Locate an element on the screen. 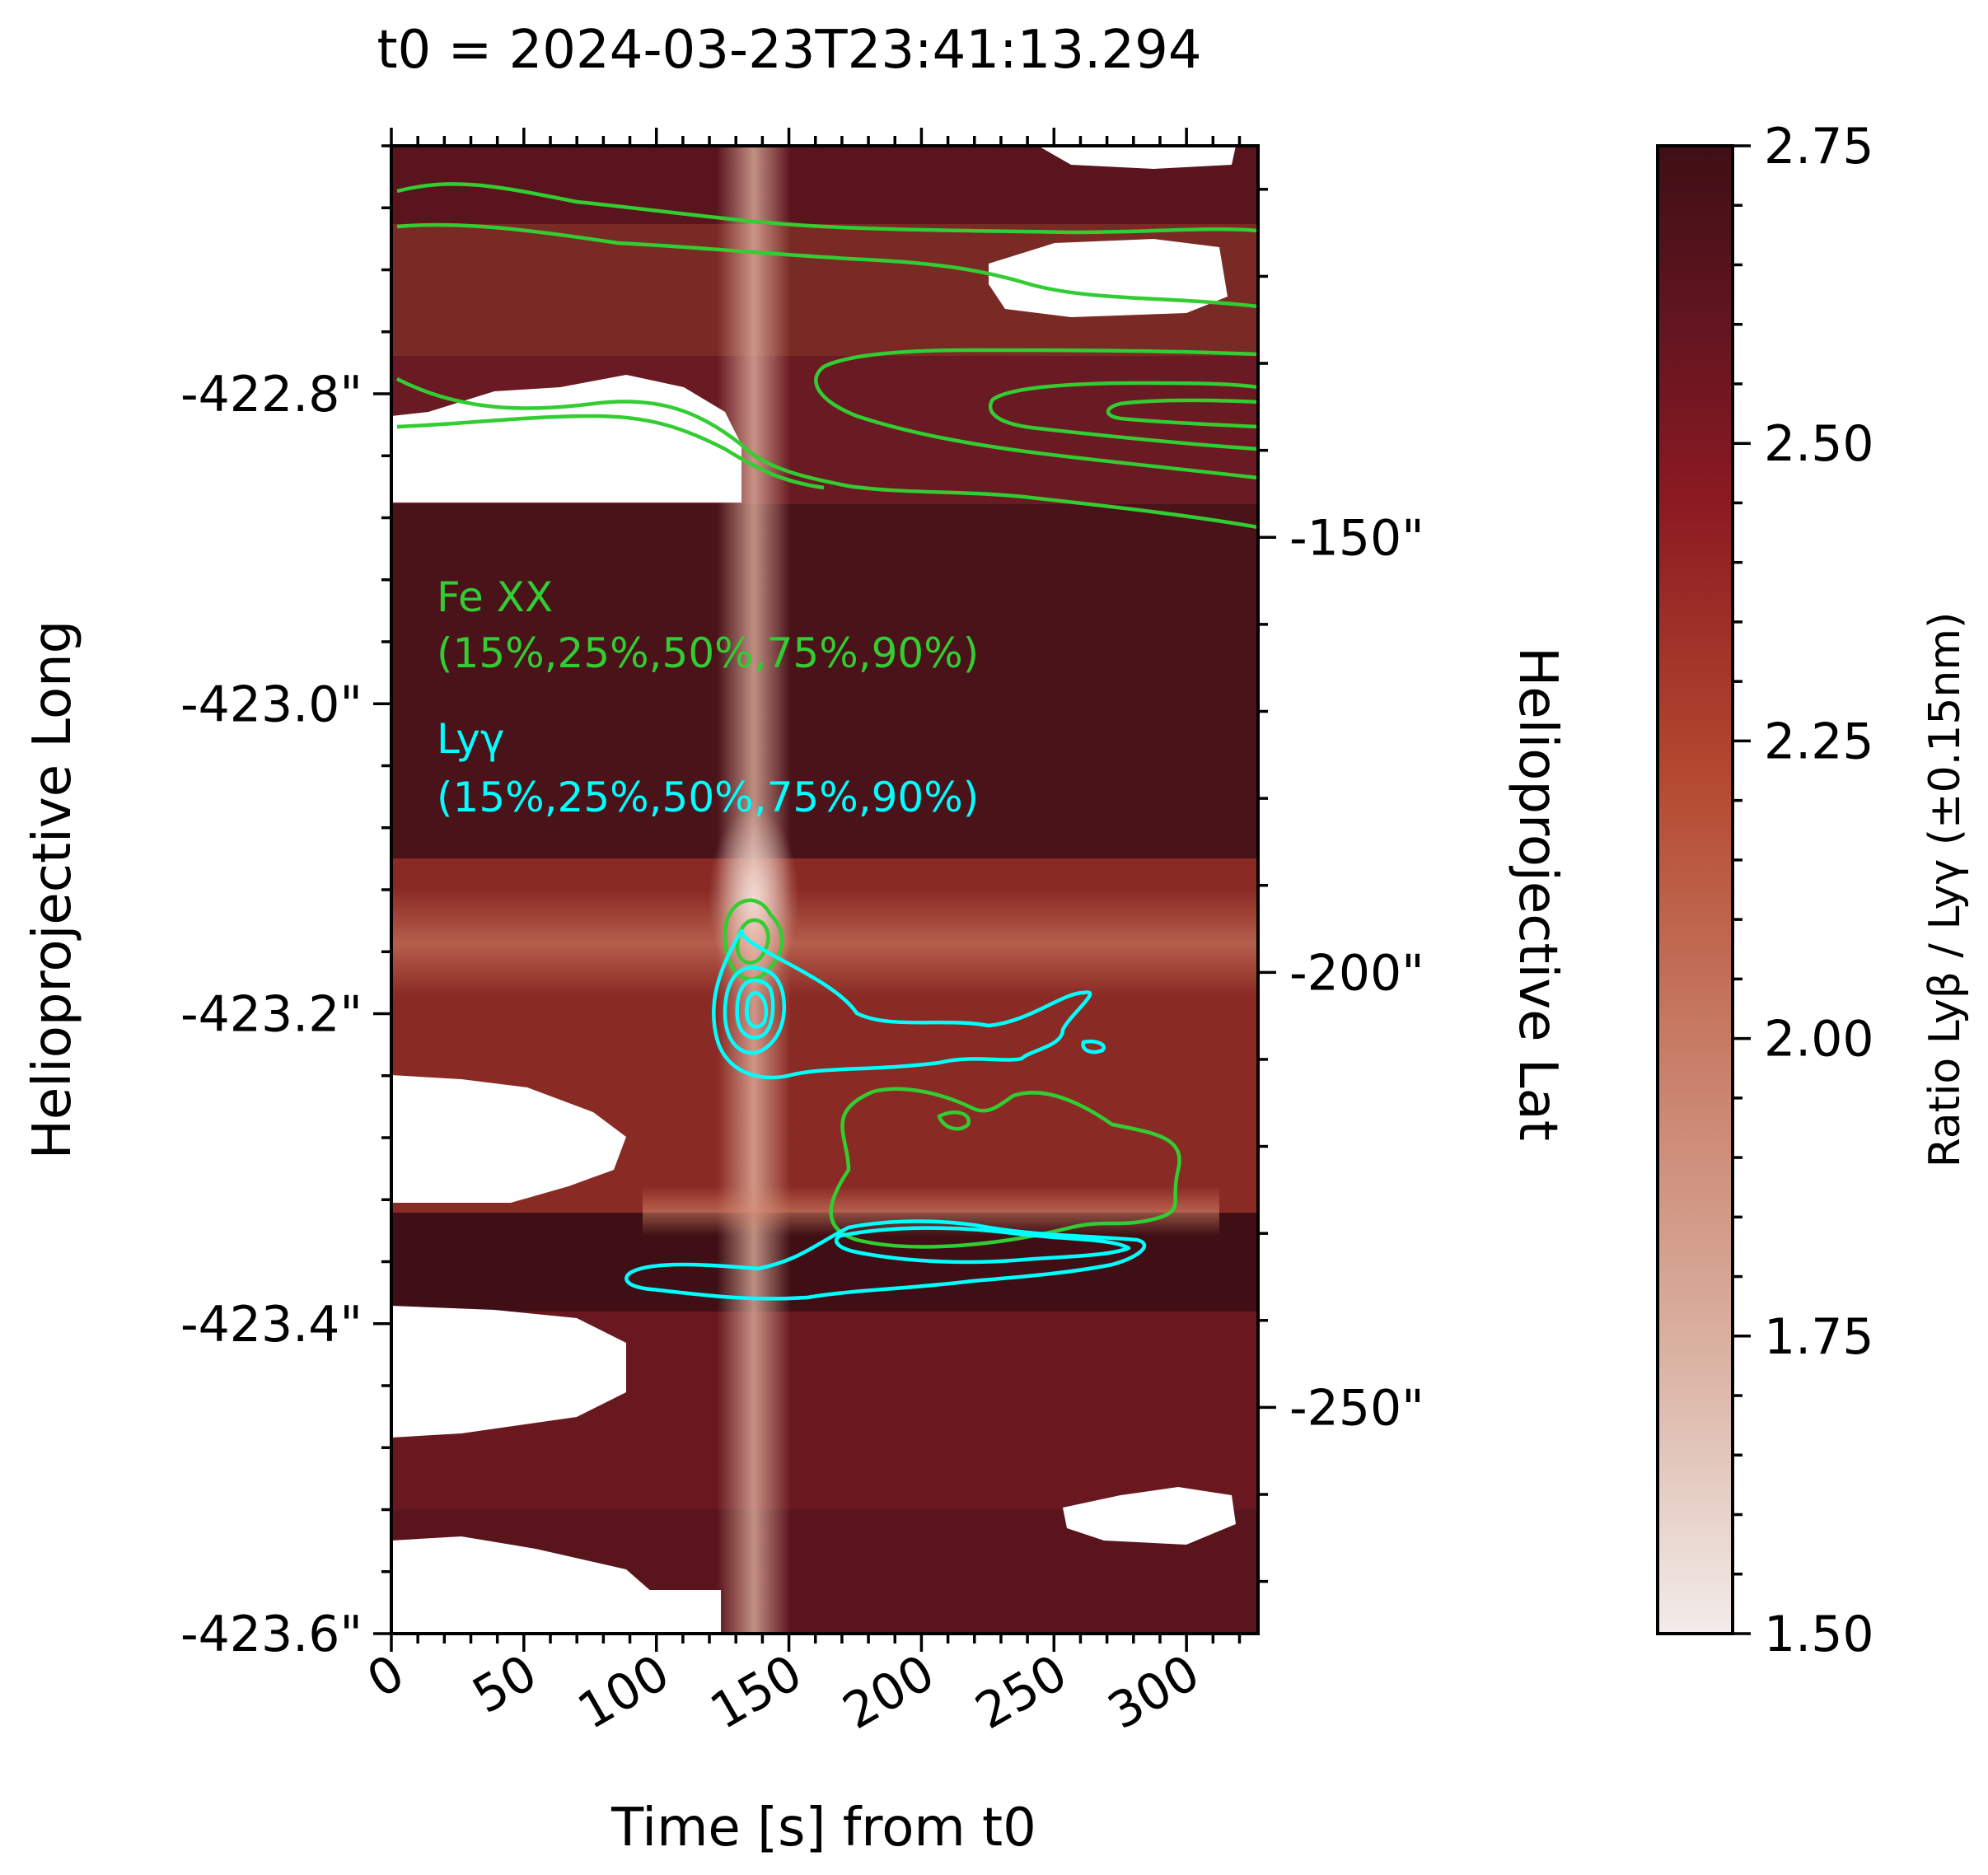  x-axis-label: Time [s] from t0 is located at coordinates (823, 1828).